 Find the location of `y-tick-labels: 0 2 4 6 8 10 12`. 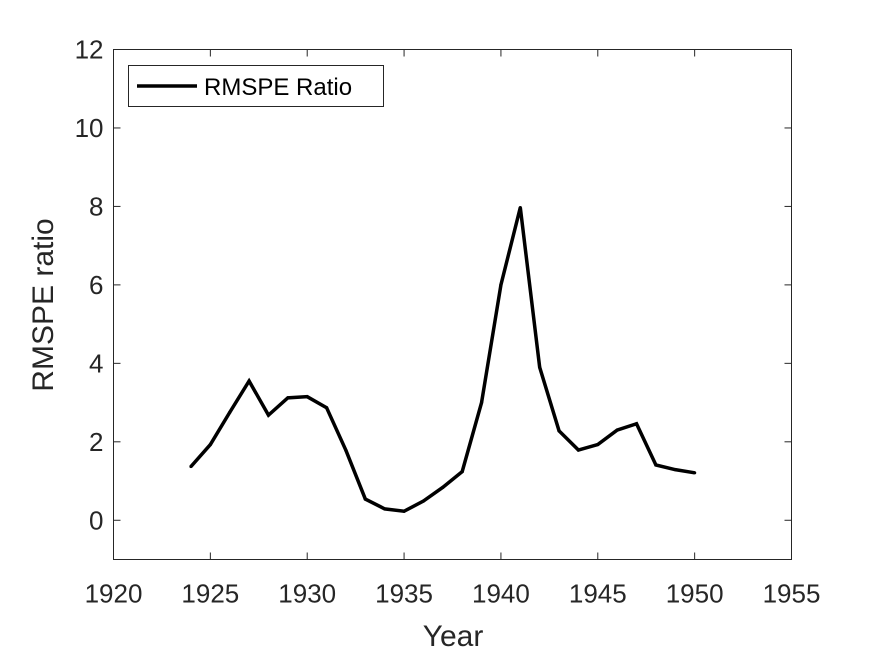

y-tick-labels: 0 2 4 6 8 10 12 is located at coordinates (89, 285).